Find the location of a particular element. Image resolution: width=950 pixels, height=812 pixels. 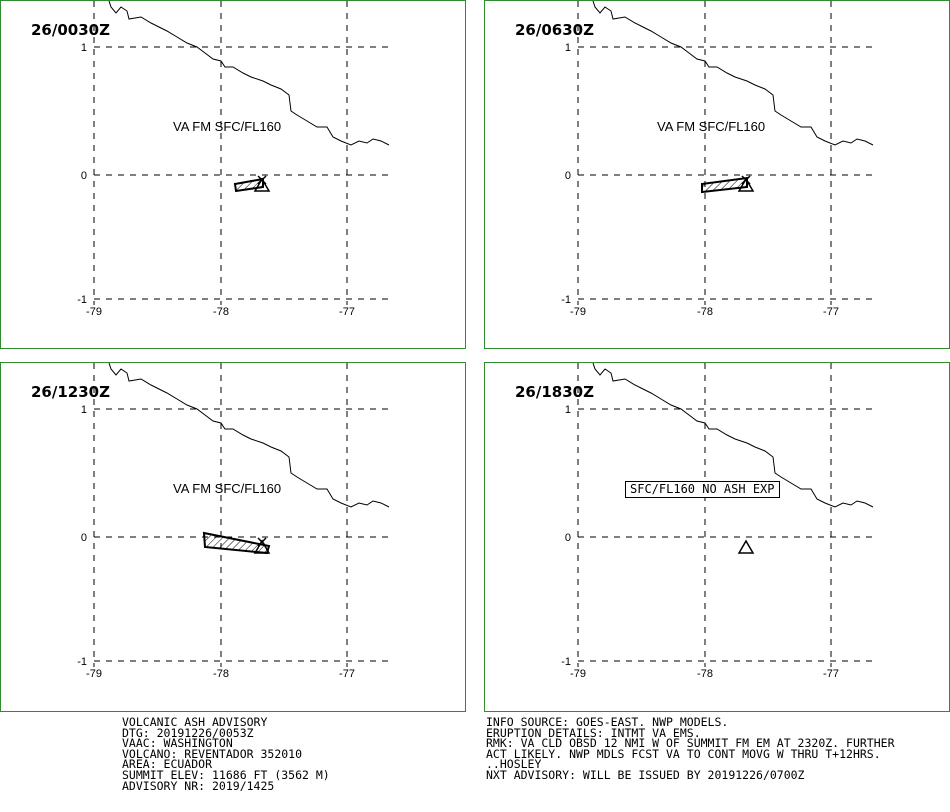

advisory-left-line: DTG: 20191226/0053Z is located at coordinates (188, 732).